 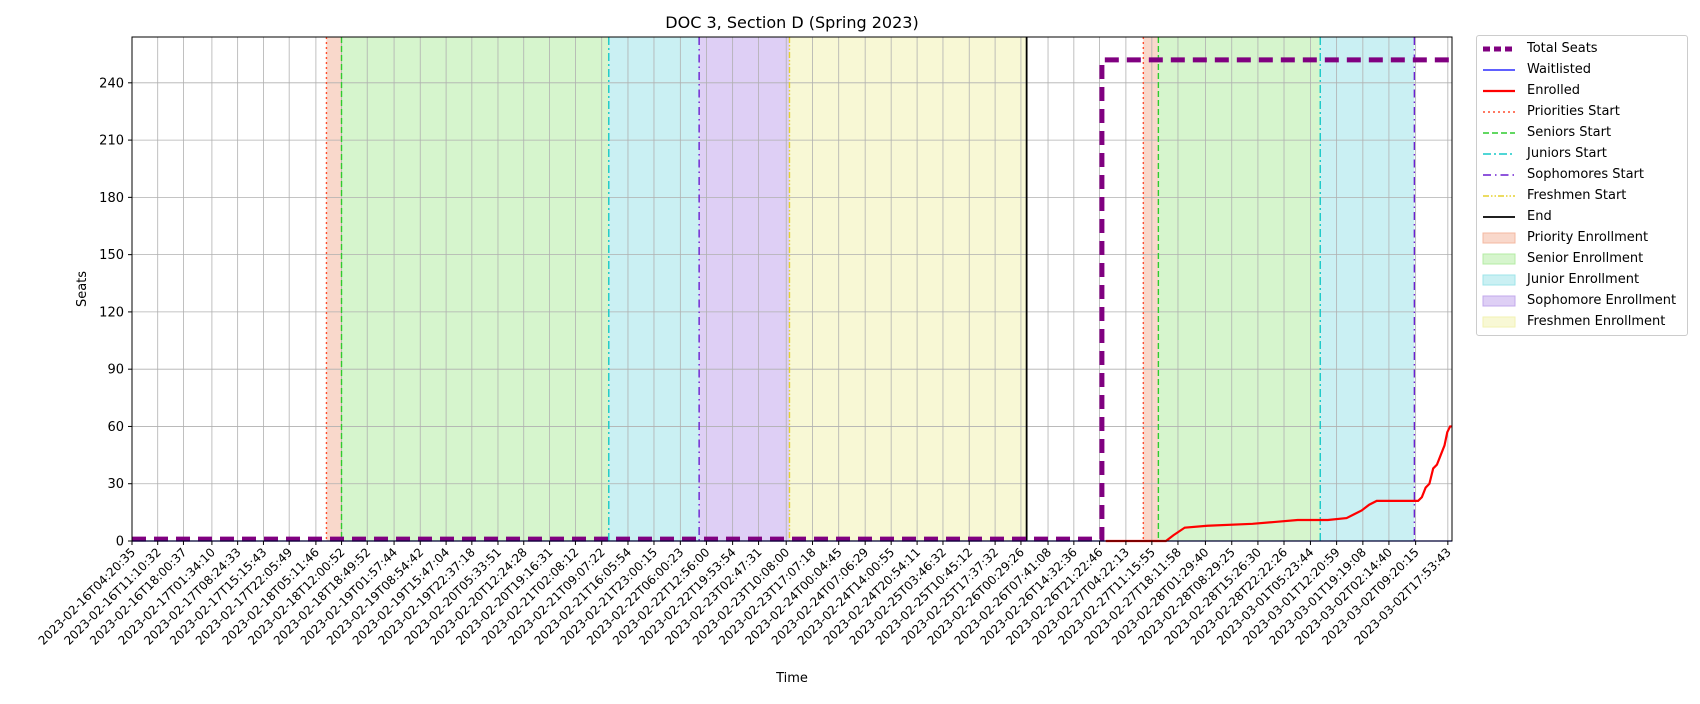 What do you see at coordinates (115, 427) in the screenshot?
I see `y-tick-label-2: 60` at bounding box center [115, 427].